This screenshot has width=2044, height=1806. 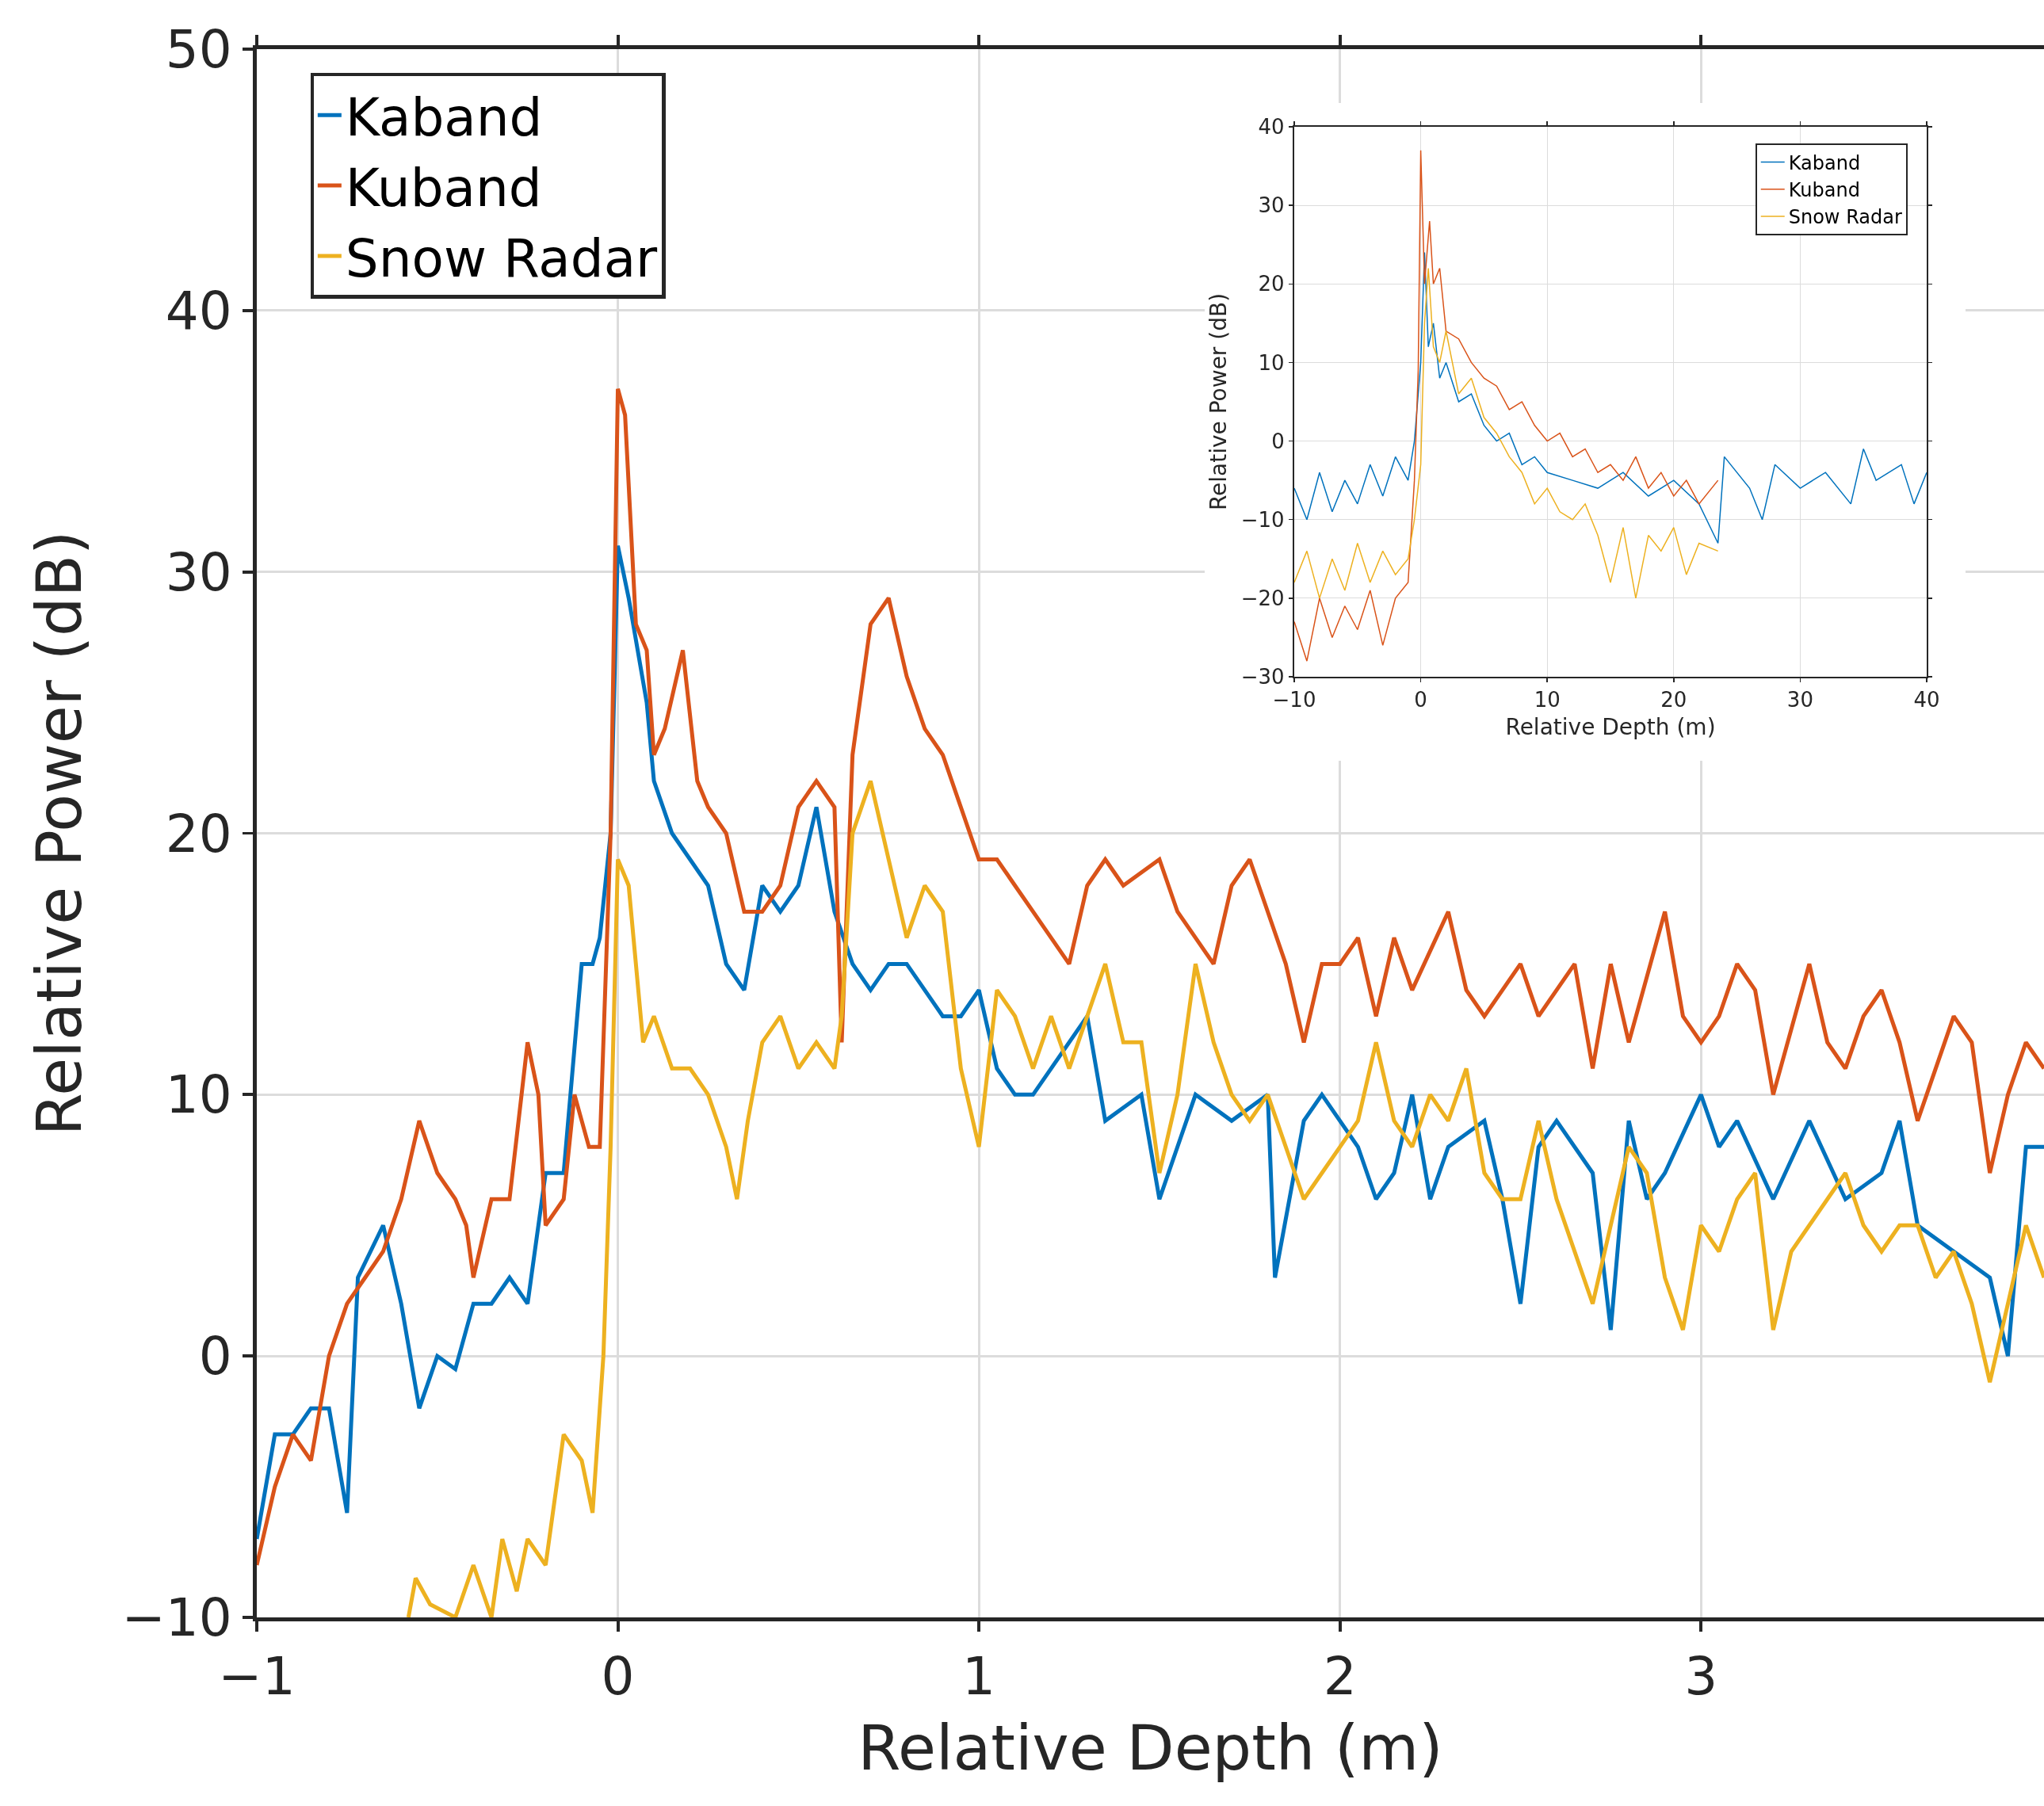 What do you see at coordinates (1800, 700) in the screenshot?
I see `x-tick-label: 30` at bounding box center [1800, 700].